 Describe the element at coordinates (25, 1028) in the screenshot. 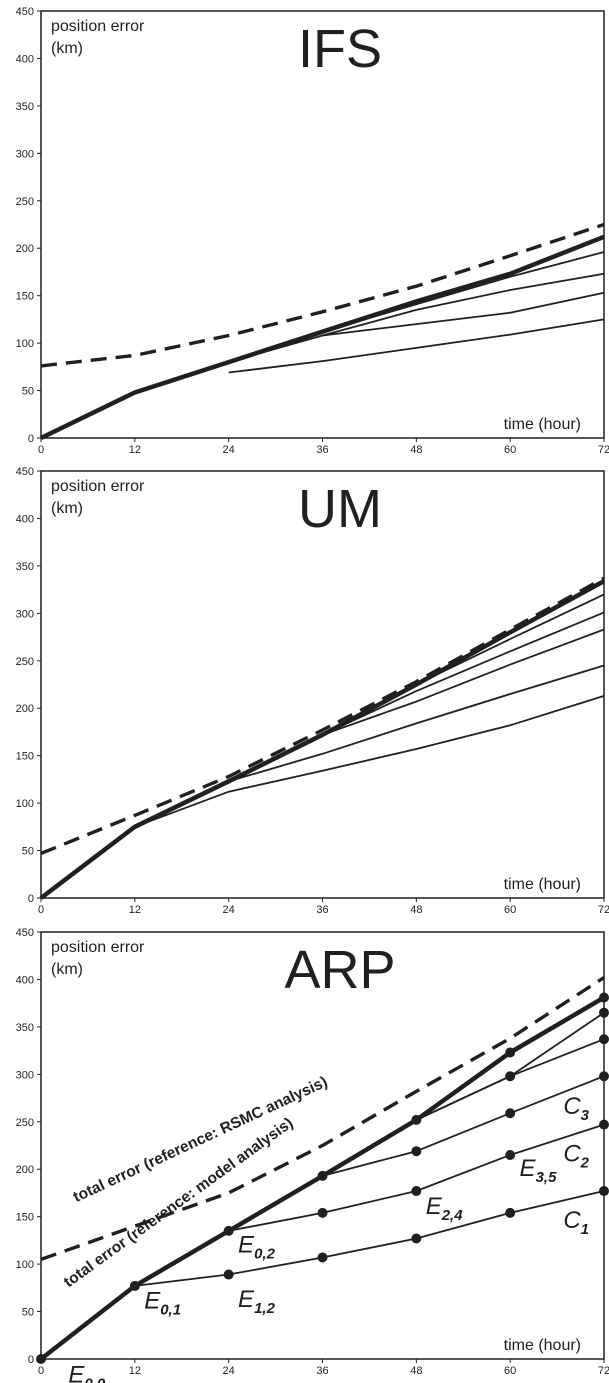

I see `y-tick-label: 350` at that location.